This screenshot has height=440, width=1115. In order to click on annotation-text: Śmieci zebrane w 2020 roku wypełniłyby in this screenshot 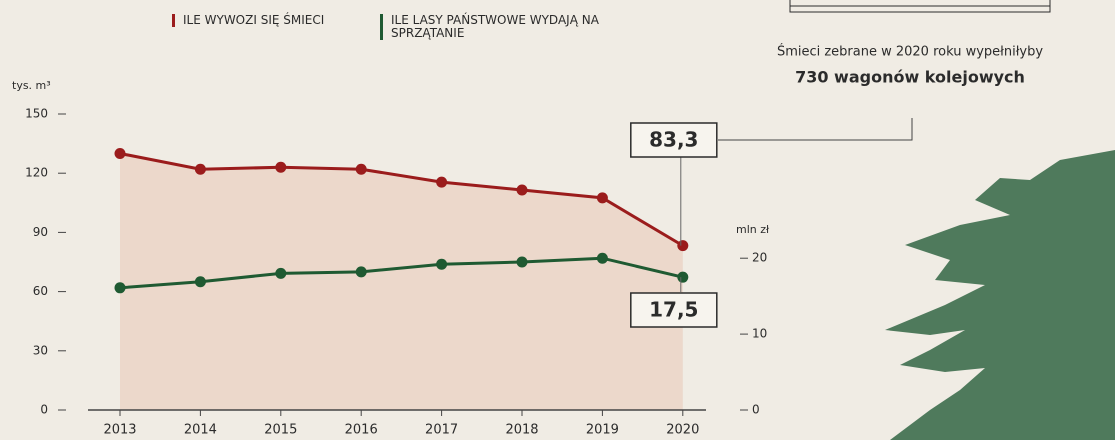, I will do `click(910, 52)`.